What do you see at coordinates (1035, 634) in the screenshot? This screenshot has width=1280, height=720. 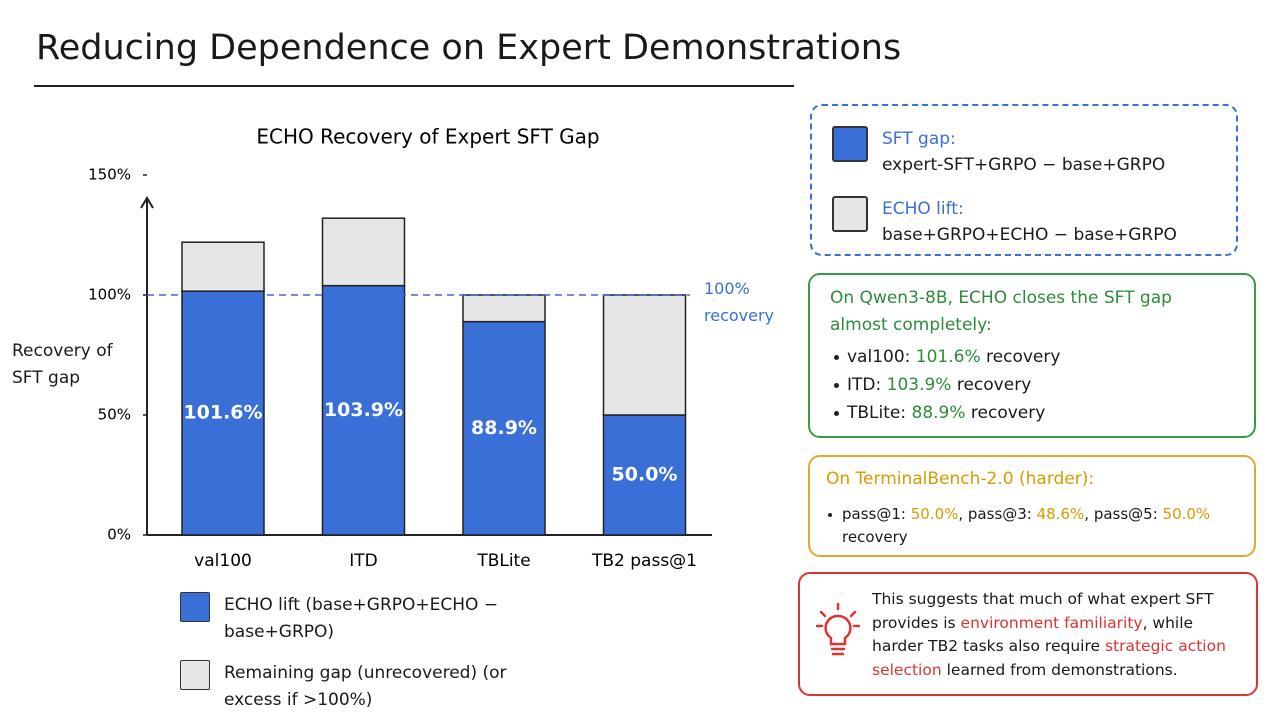 I see `insight-segment: , while harder TB2 tasks also require` at bounding box center [1035, 634].